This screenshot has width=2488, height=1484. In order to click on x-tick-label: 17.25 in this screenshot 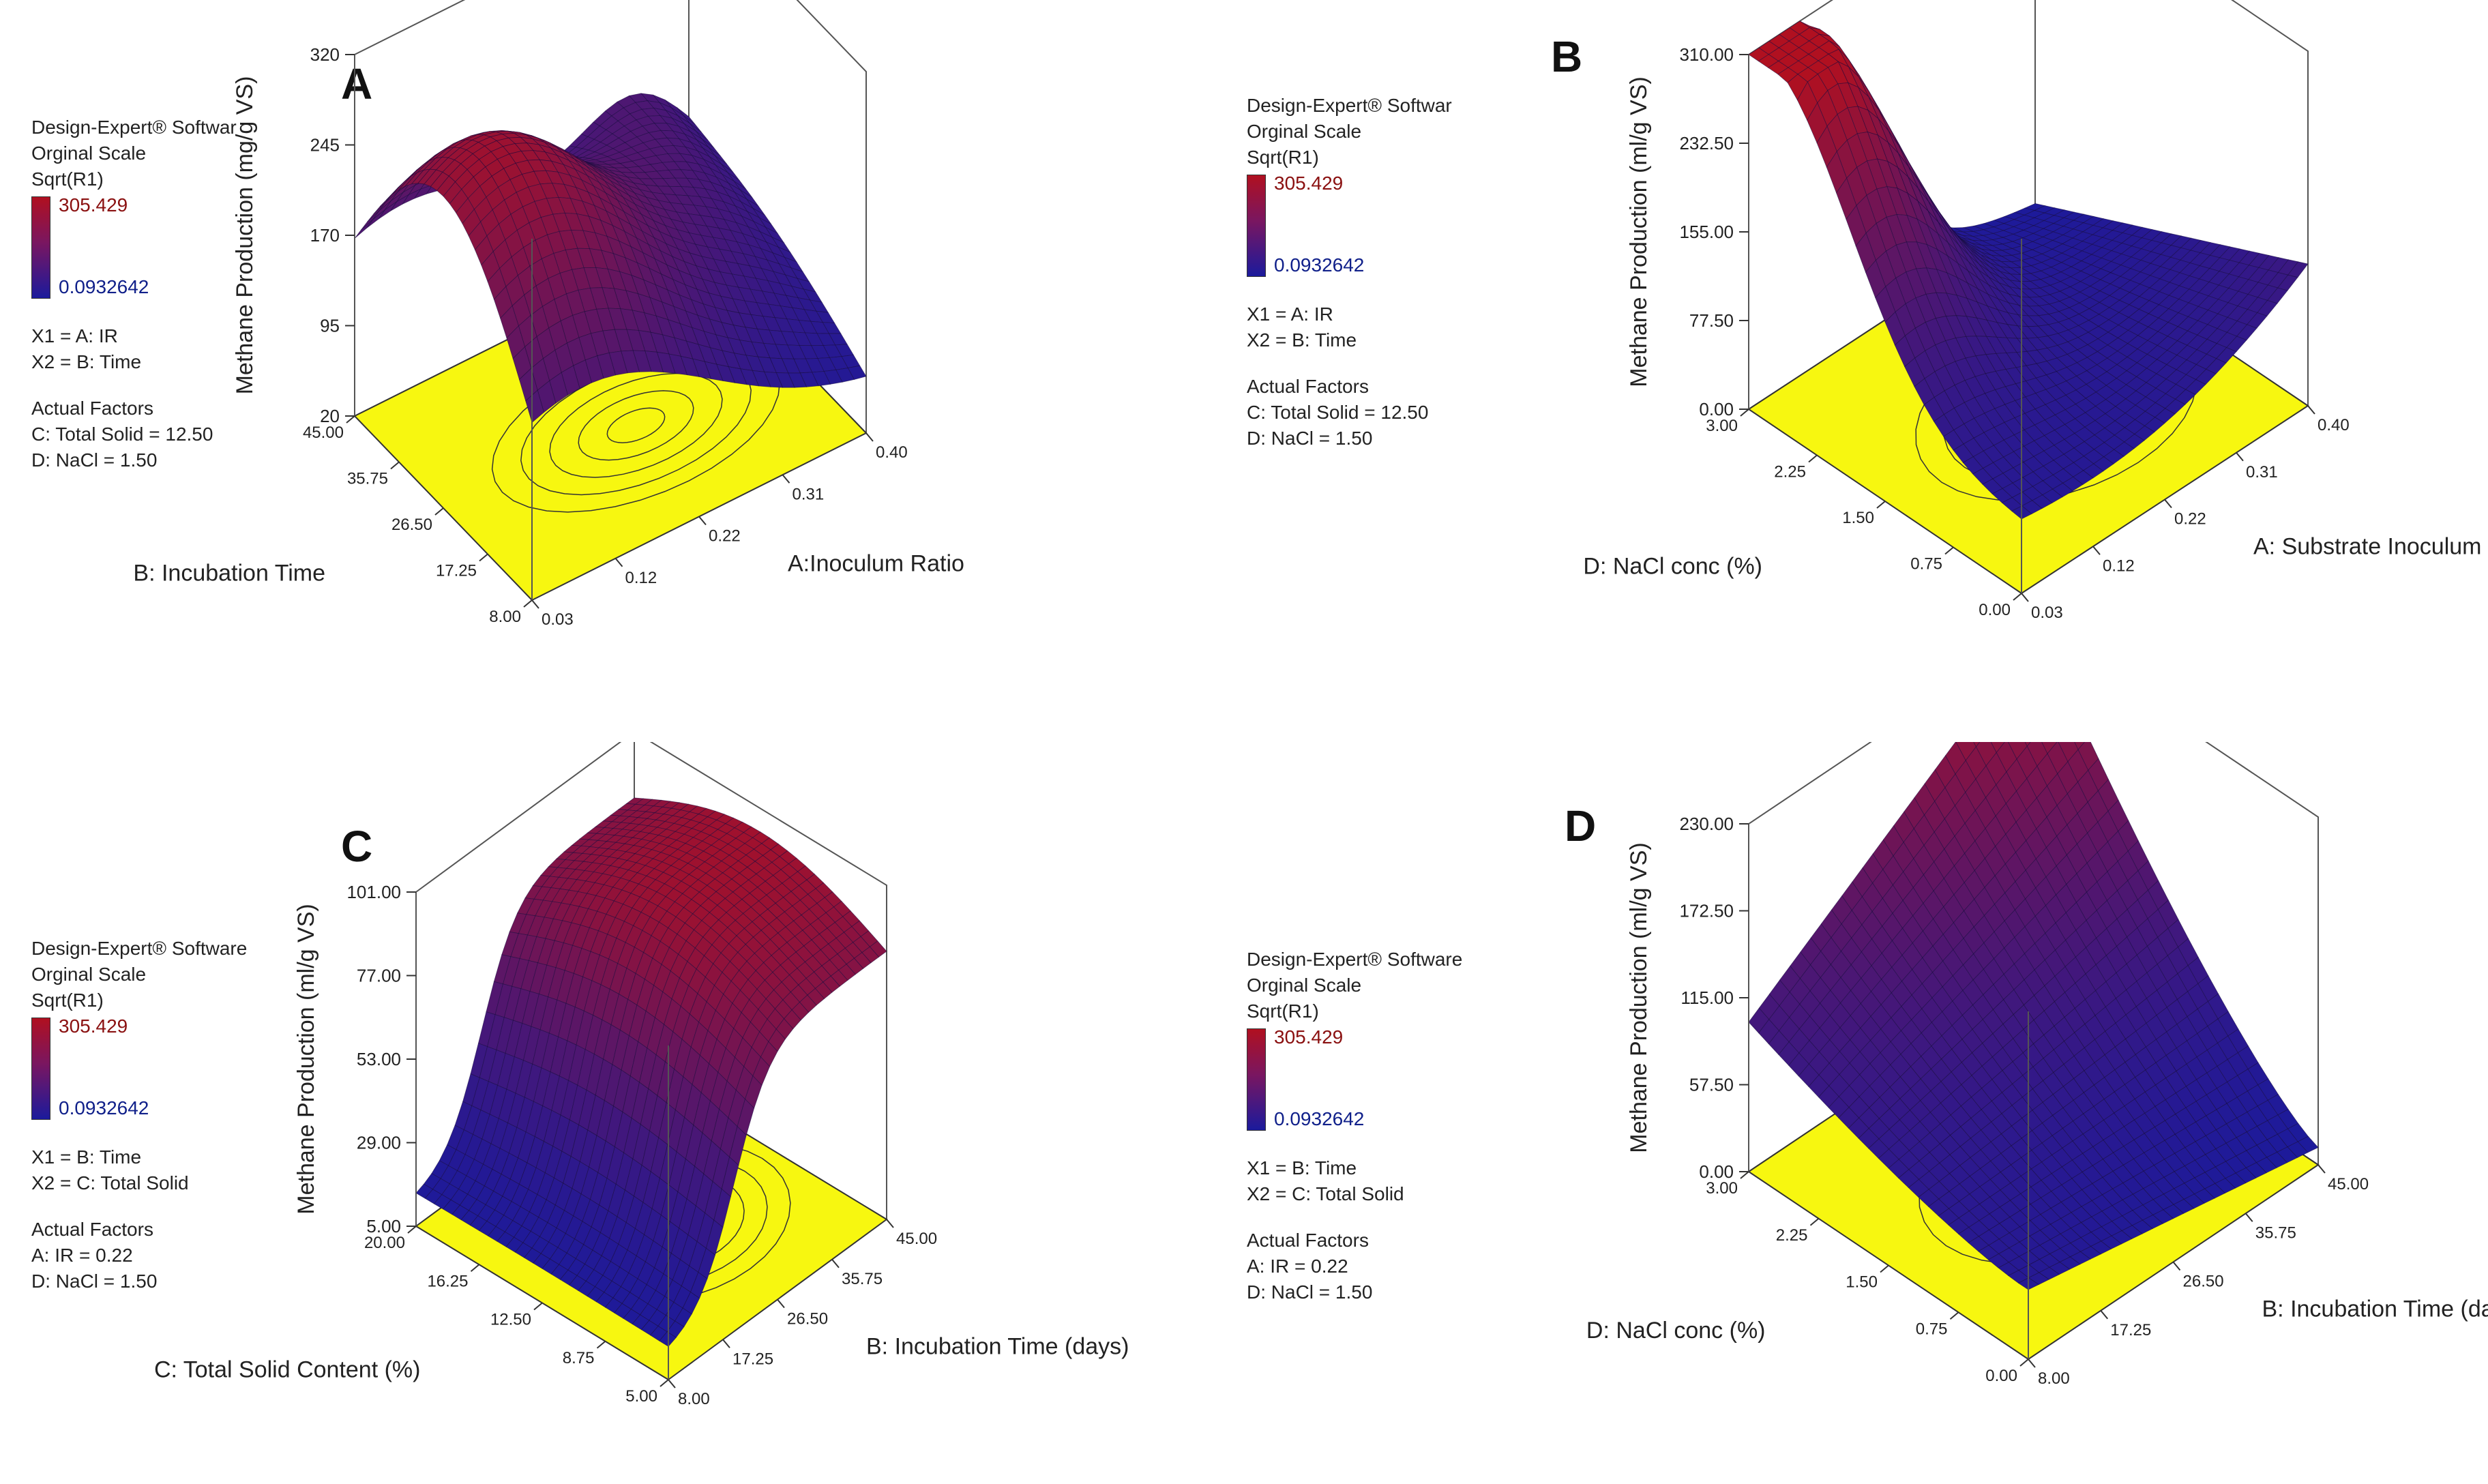, I will do `click(752, 1359)`.